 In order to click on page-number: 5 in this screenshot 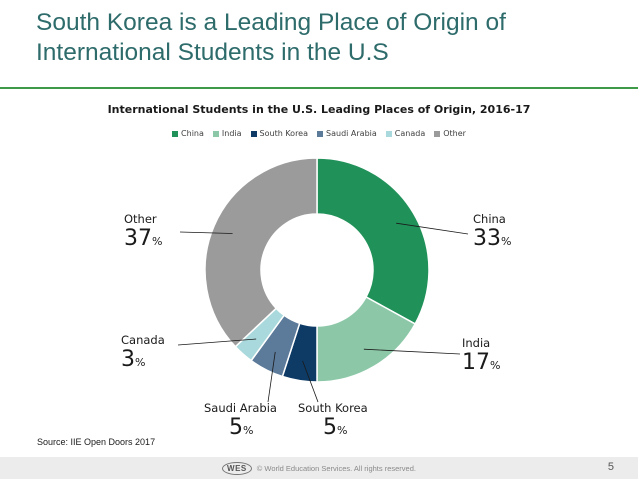, I will do `click(610, 467)`.